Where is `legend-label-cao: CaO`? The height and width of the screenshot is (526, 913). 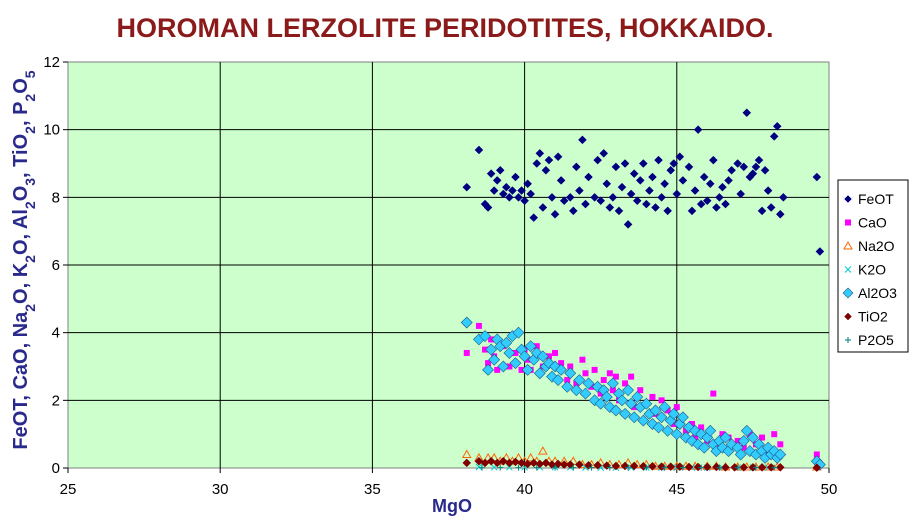
legend-label-cao: CaO is located at coordinates (872, 223).